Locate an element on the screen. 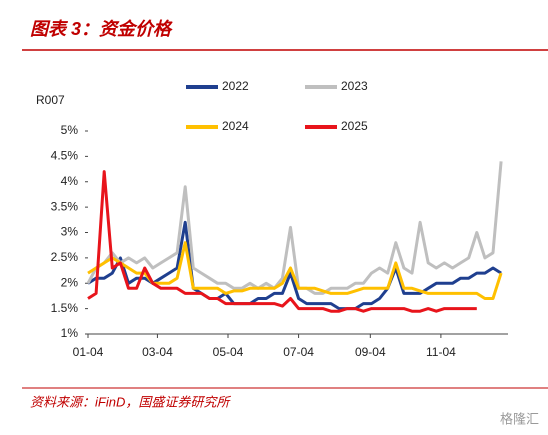  x-tick-label: 07-04 is located at coordinates (298, 352).